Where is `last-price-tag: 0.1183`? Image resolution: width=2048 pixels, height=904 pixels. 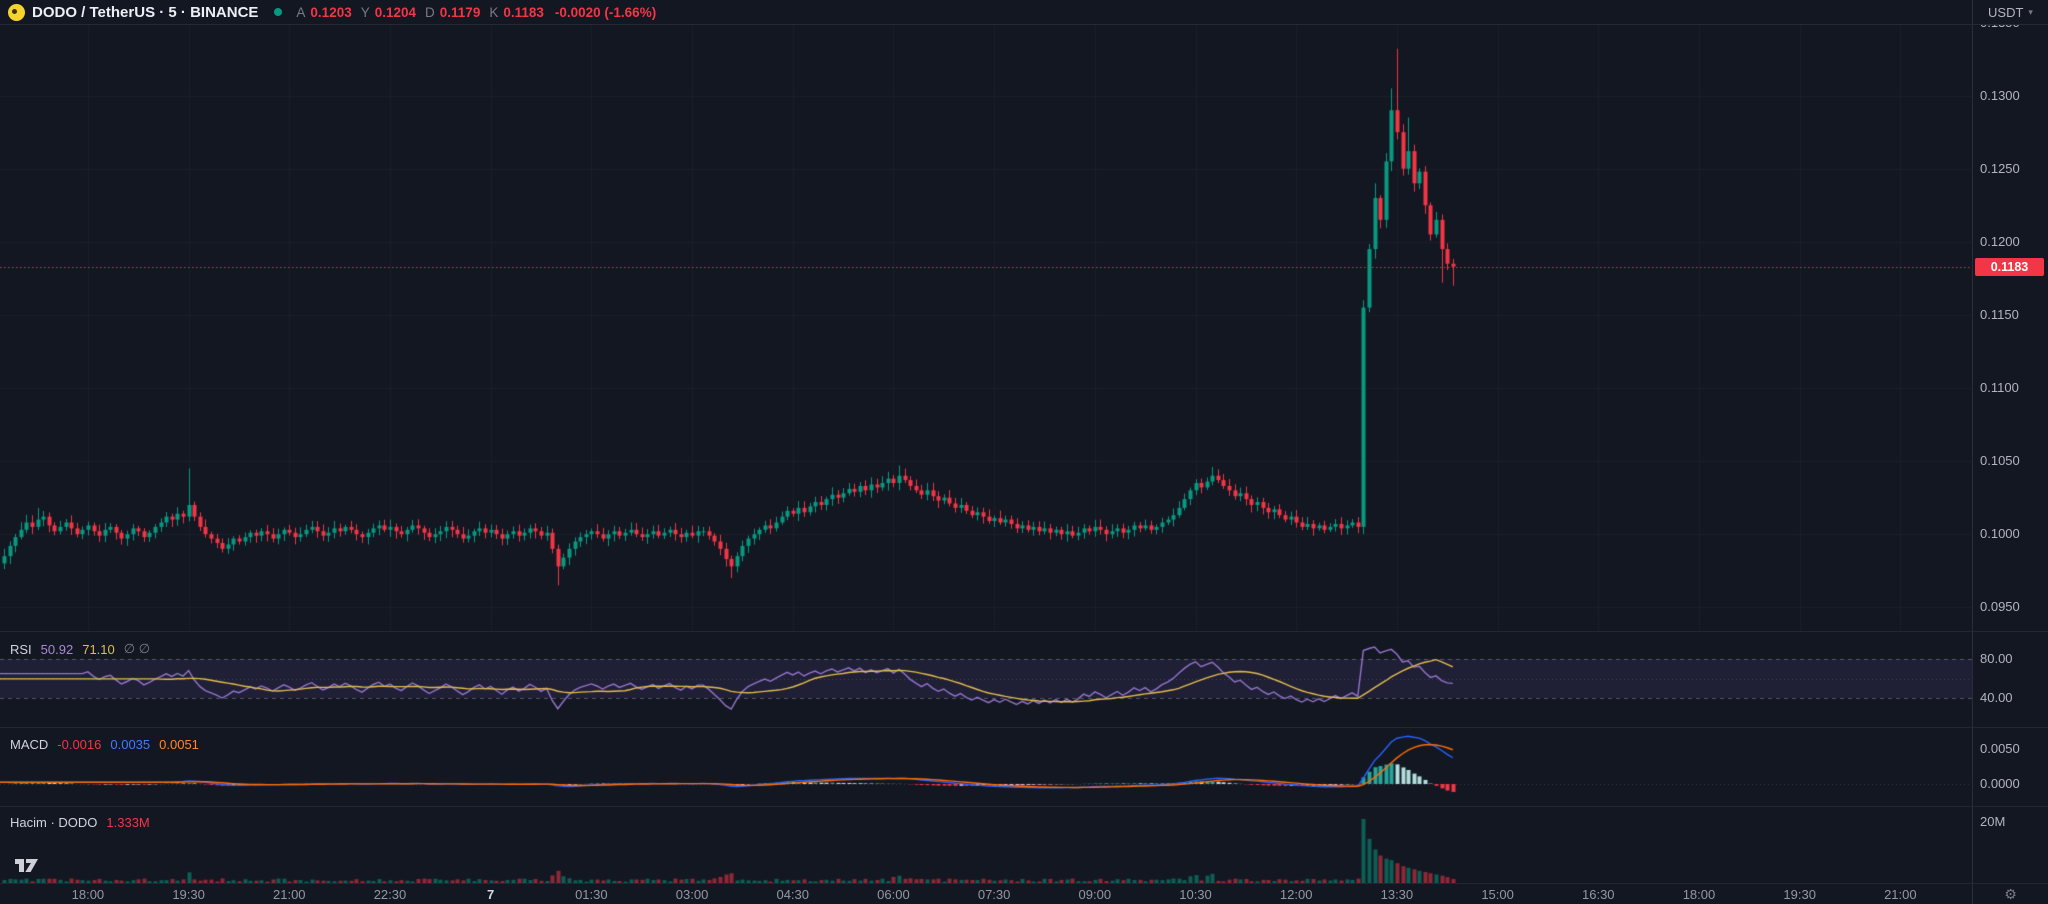
last-price-tag: 0.1183 is located at coordinates (2009, 266).